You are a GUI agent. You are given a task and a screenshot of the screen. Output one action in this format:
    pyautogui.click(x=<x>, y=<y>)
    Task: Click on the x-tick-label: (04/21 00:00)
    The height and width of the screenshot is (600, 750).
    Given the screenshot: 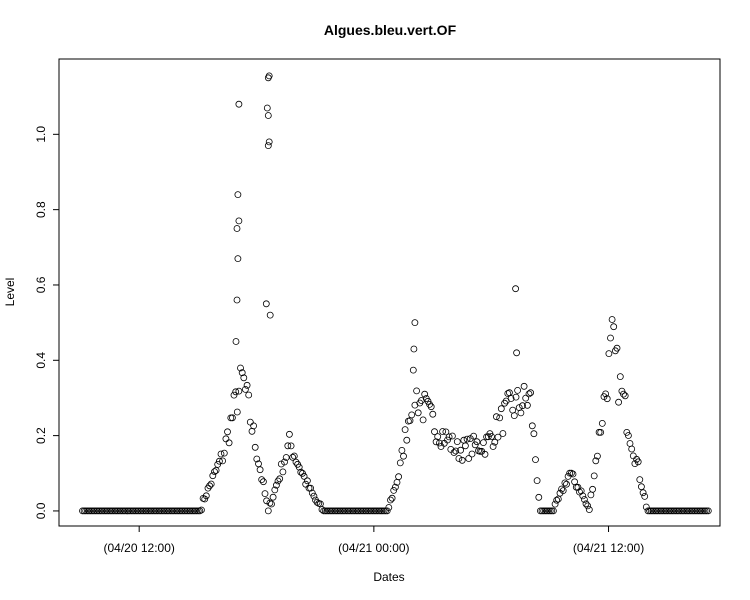 What is the action you would take?
    pyautogui.click(x=373, y=548)
    